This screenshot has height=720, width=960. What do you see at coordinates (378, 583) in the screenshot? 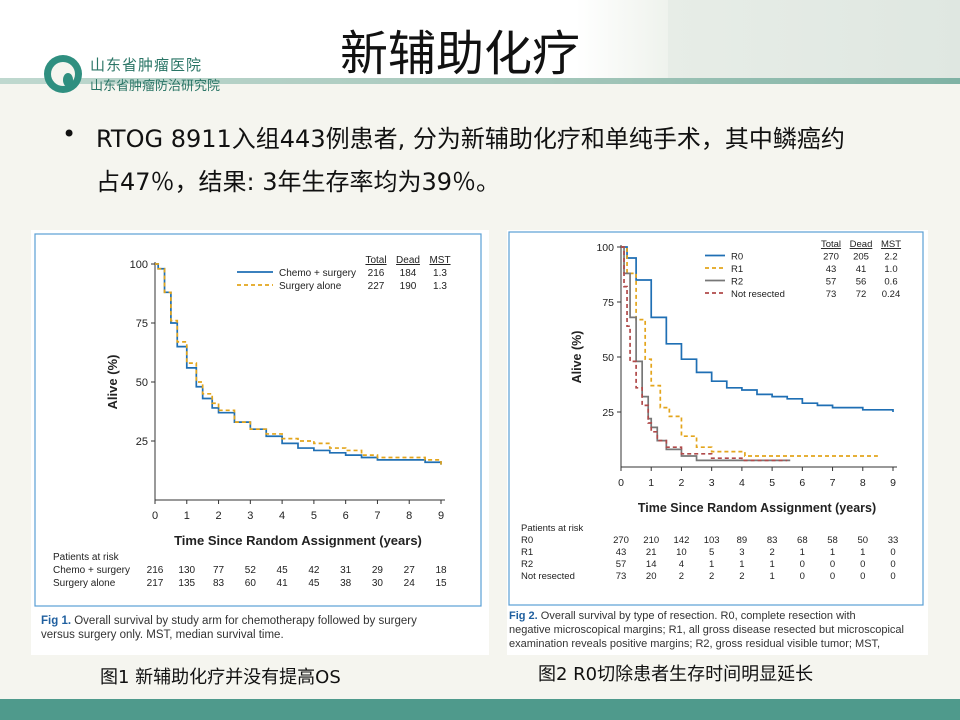
I see `risk-value: 30` at bounding box center [378, 583].